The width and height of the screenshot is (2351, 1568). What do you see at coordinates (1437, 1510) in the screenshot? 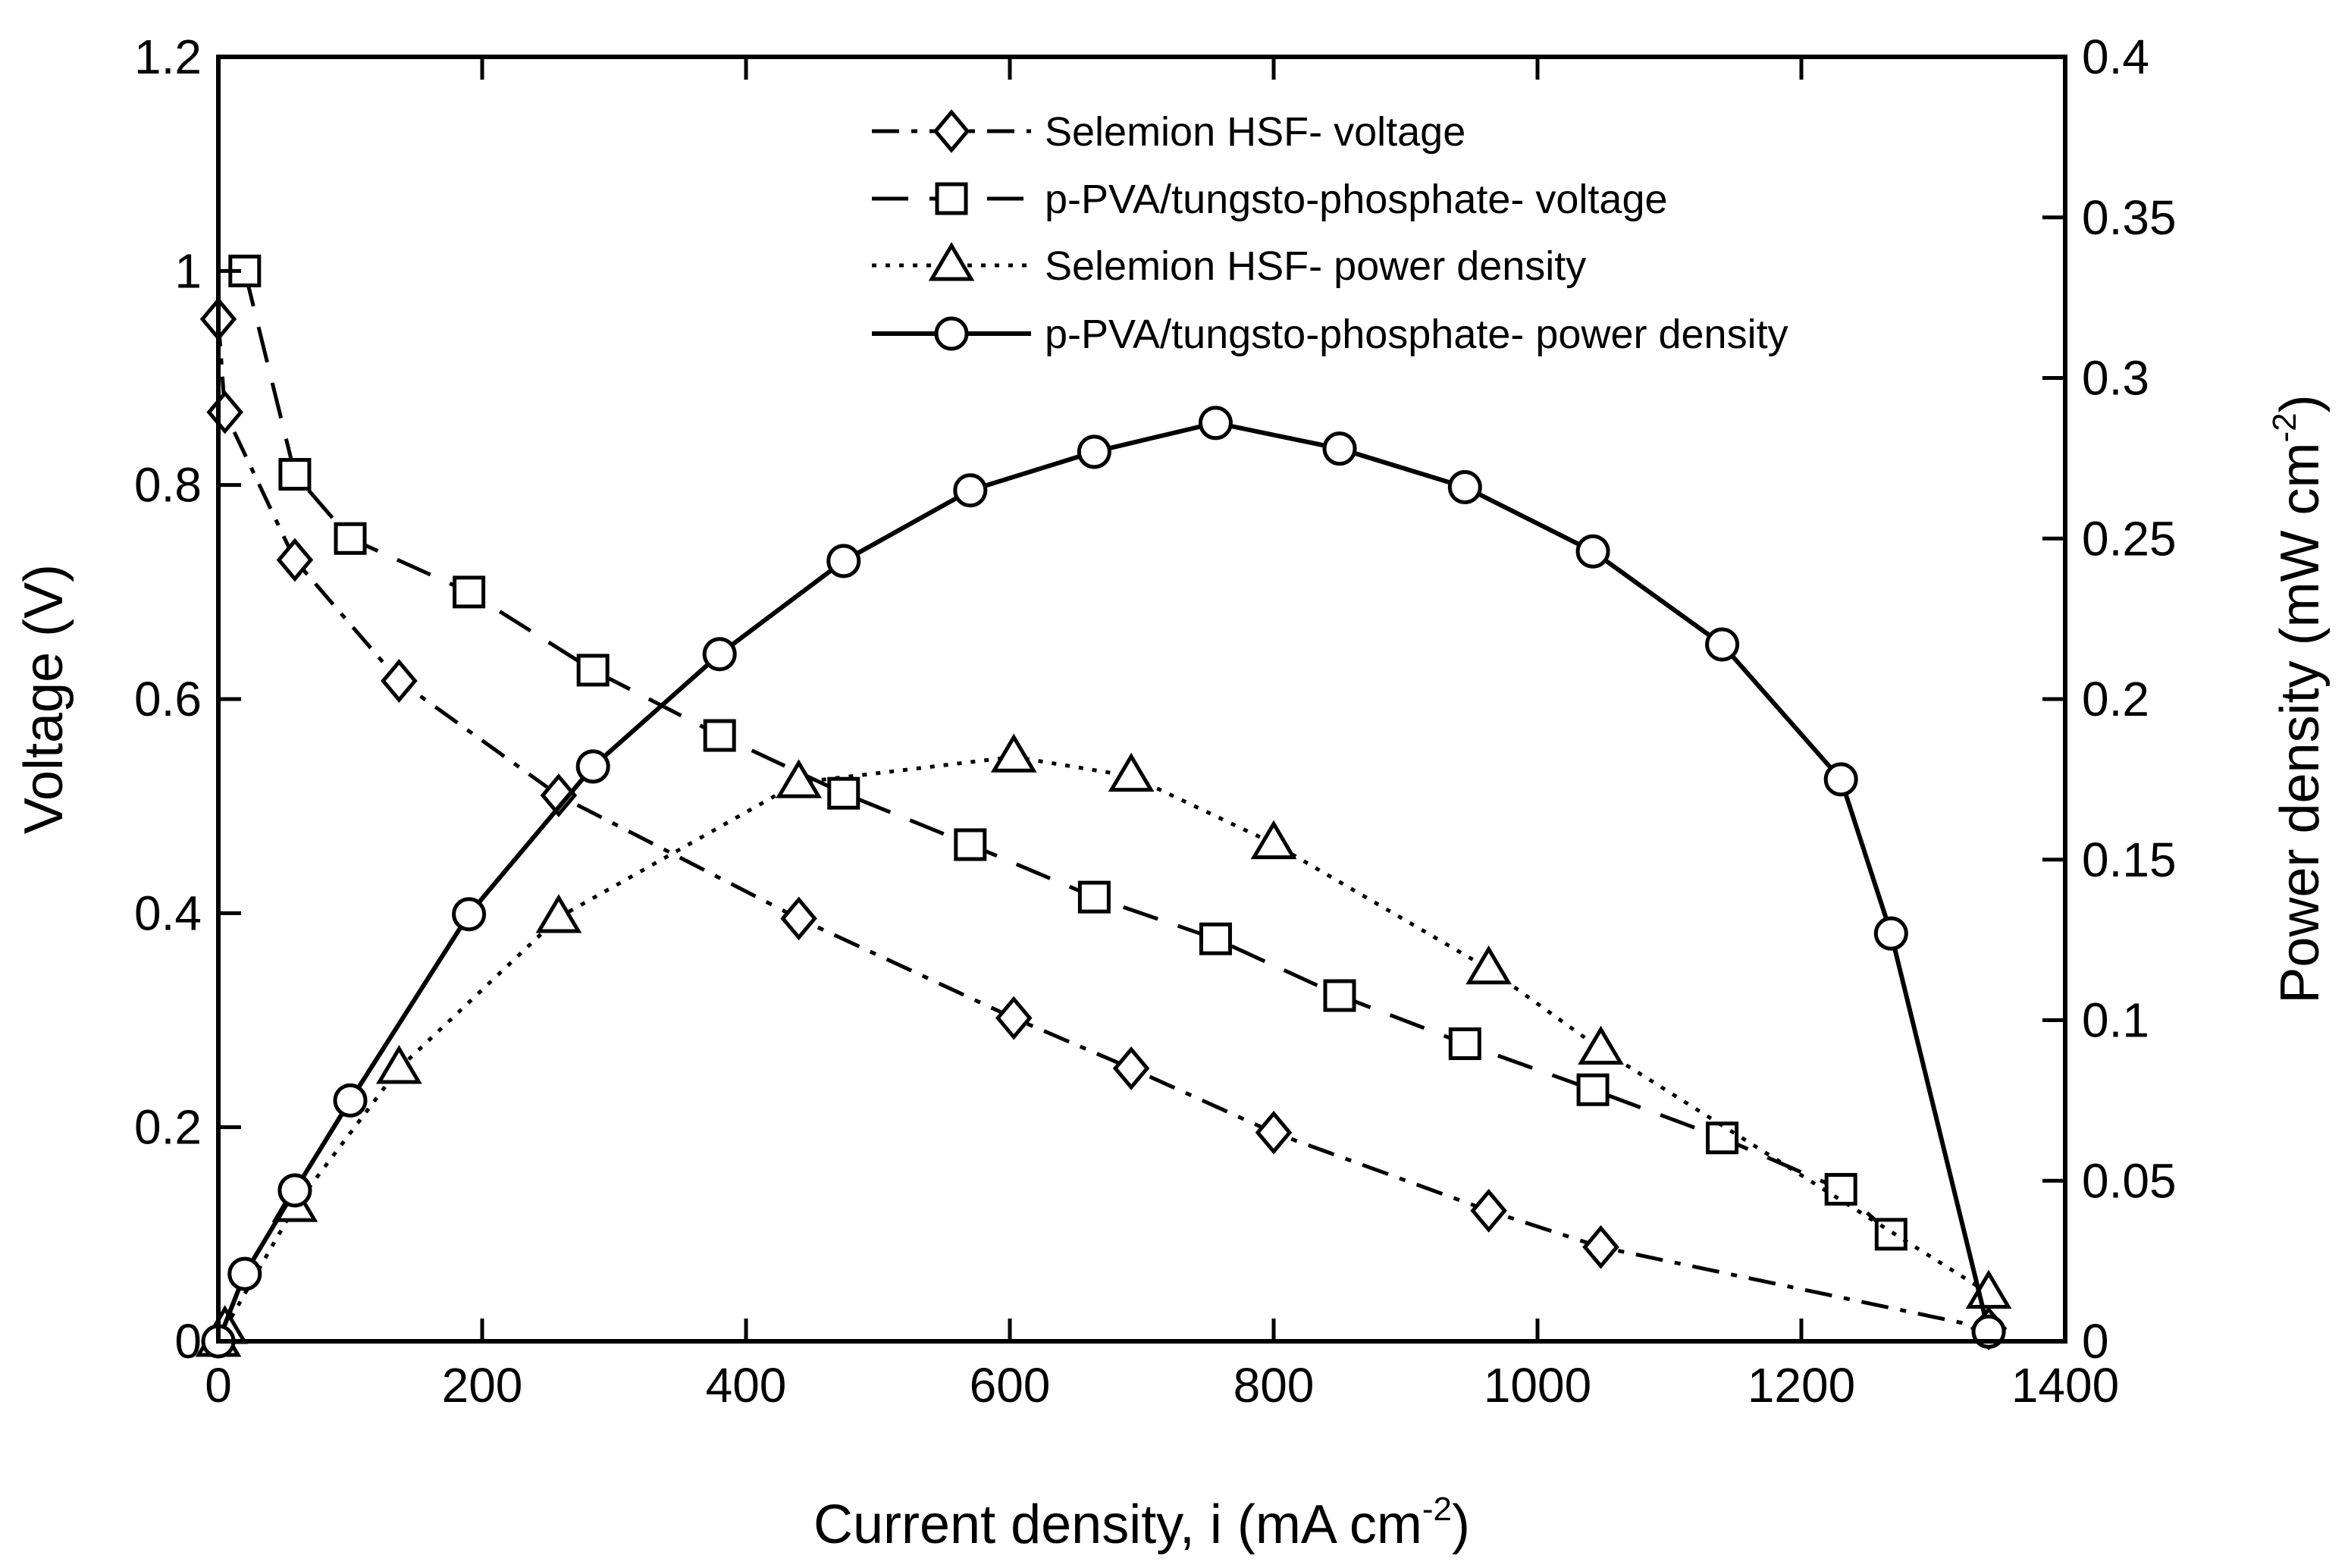
I see `x-axis-title-sup: -2` at bounding box center [1437, 1510].